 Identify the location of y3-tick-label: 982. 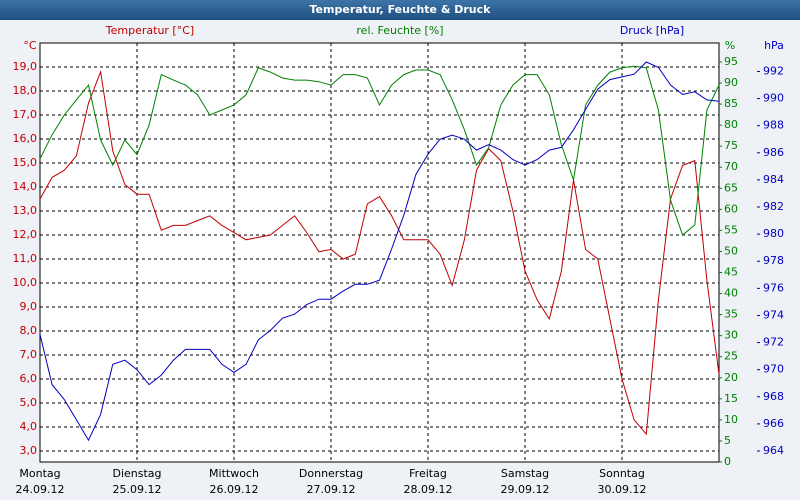
(773, 206).